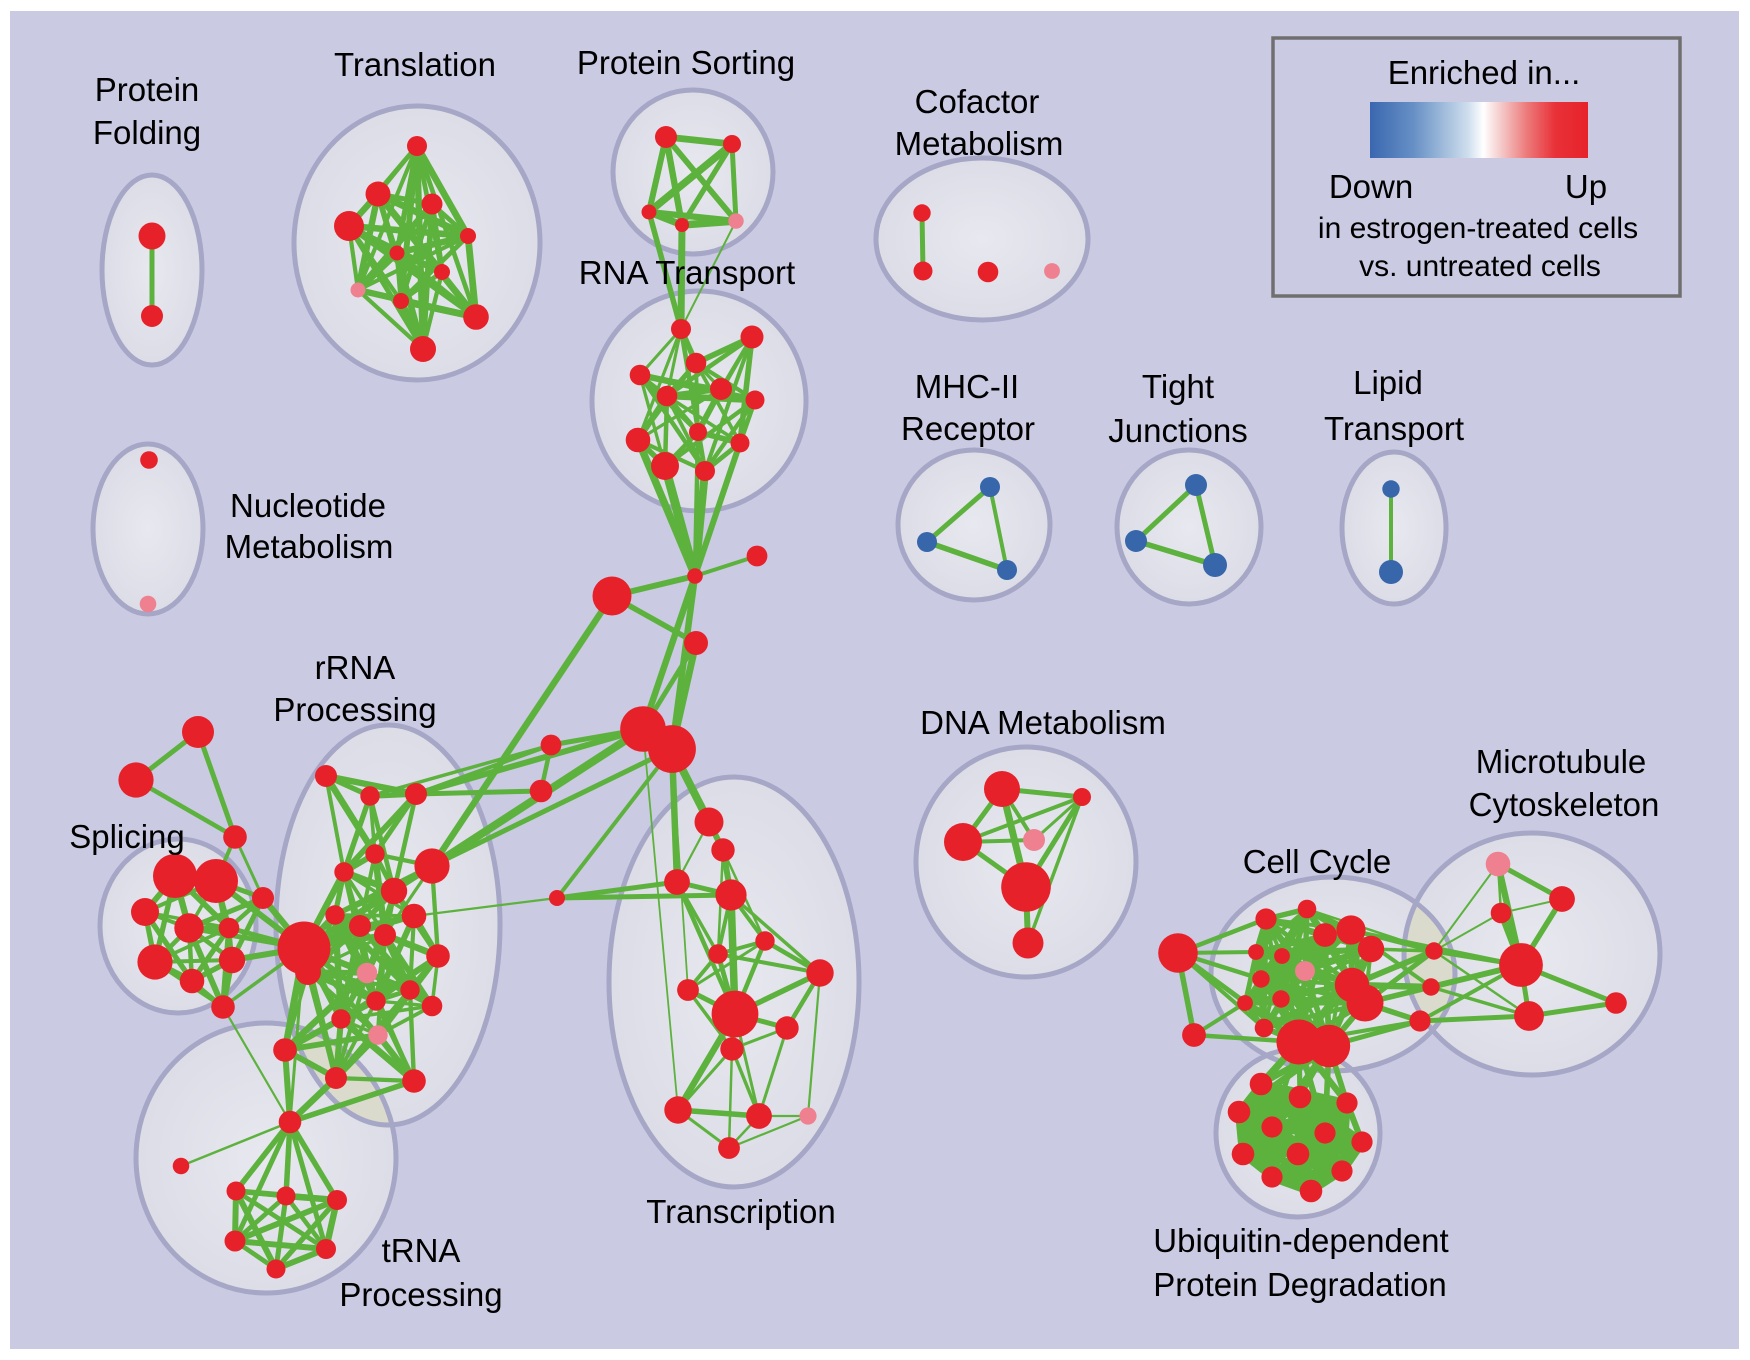 The width and height of the screenshot is (1750, 1360). What do you see at coordinates (421, 1250) in the screenshot?
I see `svg-text: tRNA` at bounding box center [421, 1250].